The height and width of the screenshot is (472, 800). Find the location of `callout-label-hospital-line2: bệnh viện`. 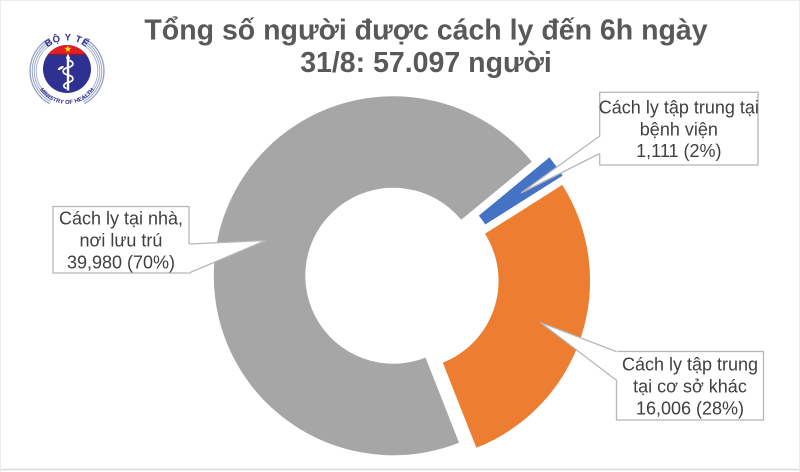

callout-label-hospital-line2: bệnh viện is located at coordinates (679, 129).